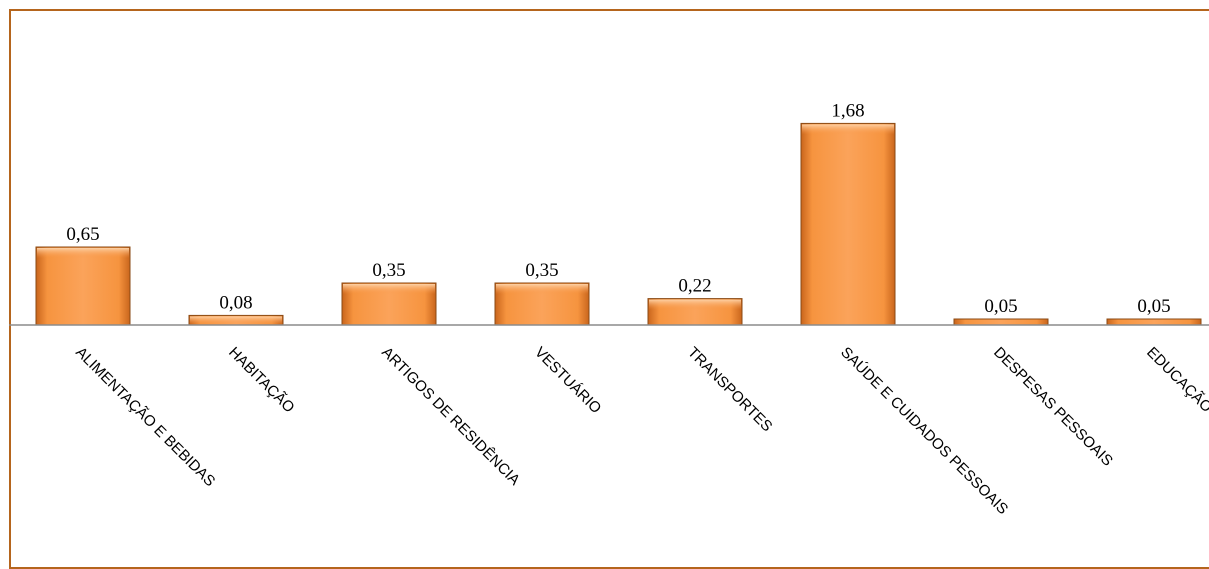 Image resolution: width=1209 pixels, height=569 pixels. What do you see at coordinates (1153, 306) in the screenshot?
I see `value-label-7: 0,05` at bounding box center [1153, 306].